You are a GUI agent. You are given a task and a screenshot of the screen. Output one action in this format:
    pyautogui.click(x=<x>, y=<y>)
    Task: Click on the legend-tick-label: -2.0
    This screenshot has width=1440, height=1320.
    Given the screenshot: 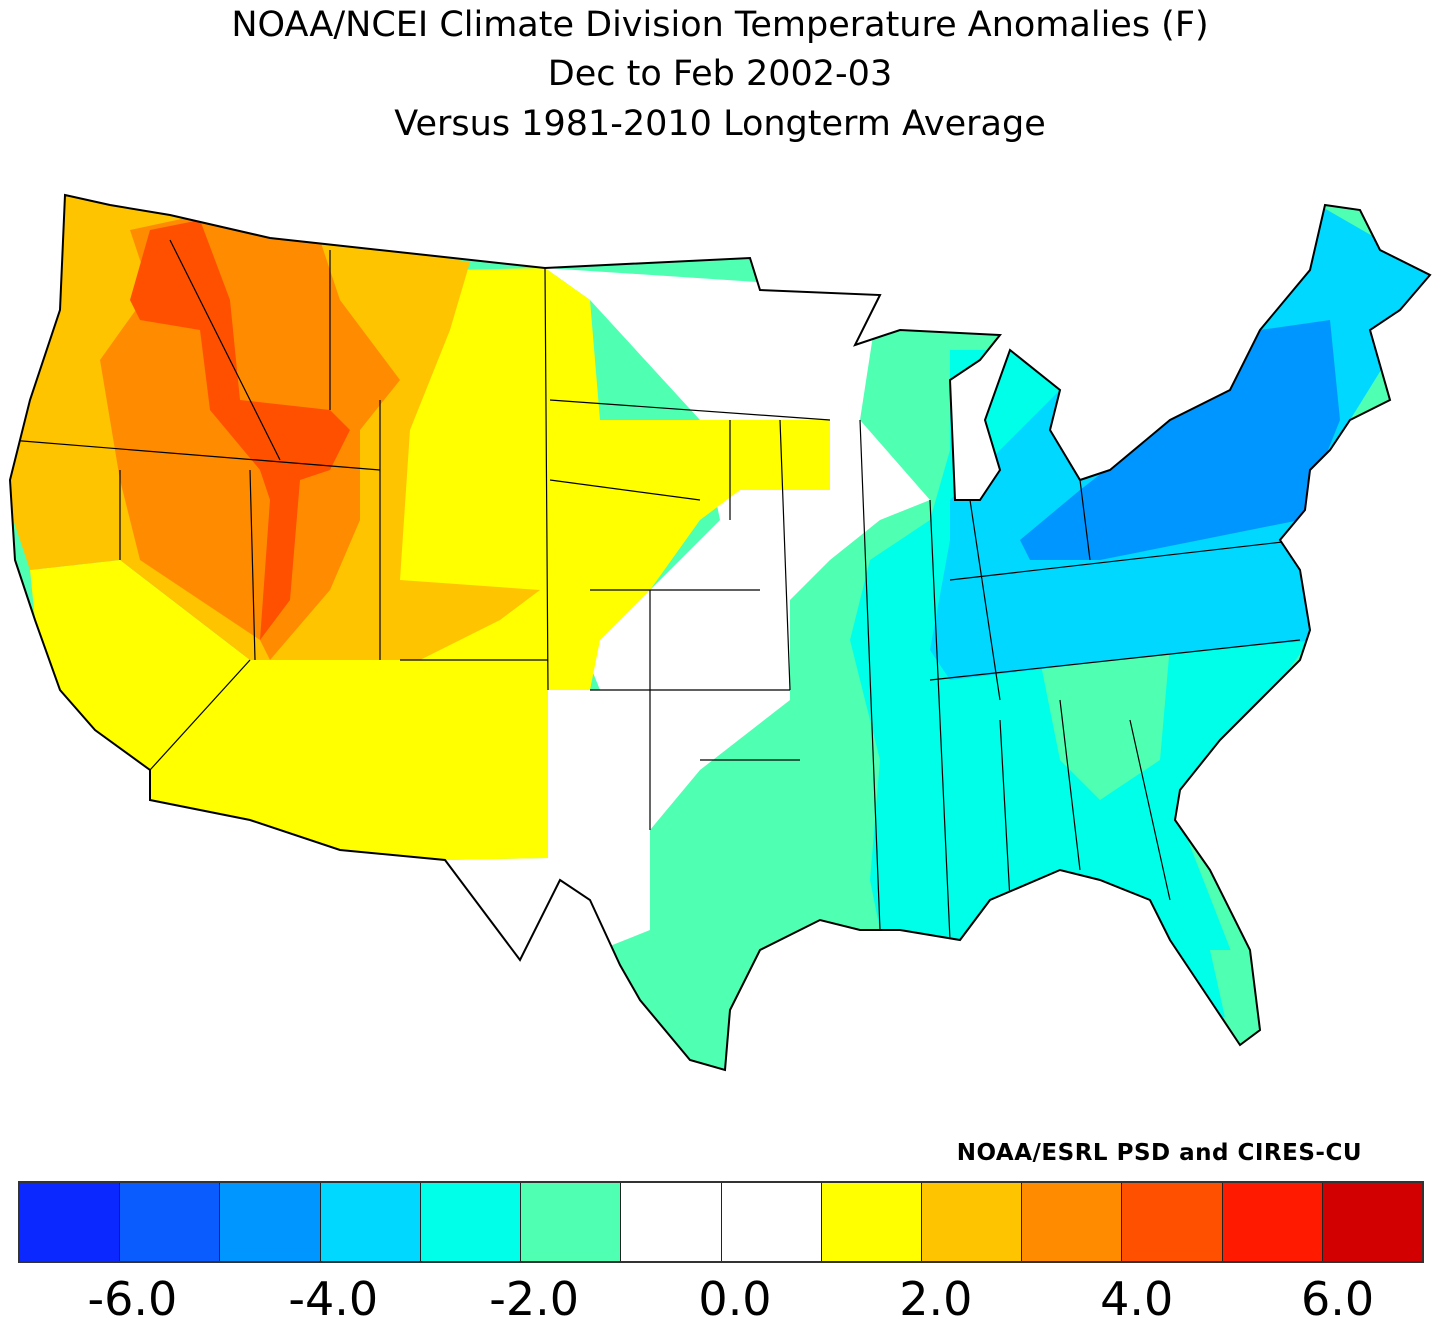 What is the action you would take?
    pyautogui.click(x=534, y=1296)
    